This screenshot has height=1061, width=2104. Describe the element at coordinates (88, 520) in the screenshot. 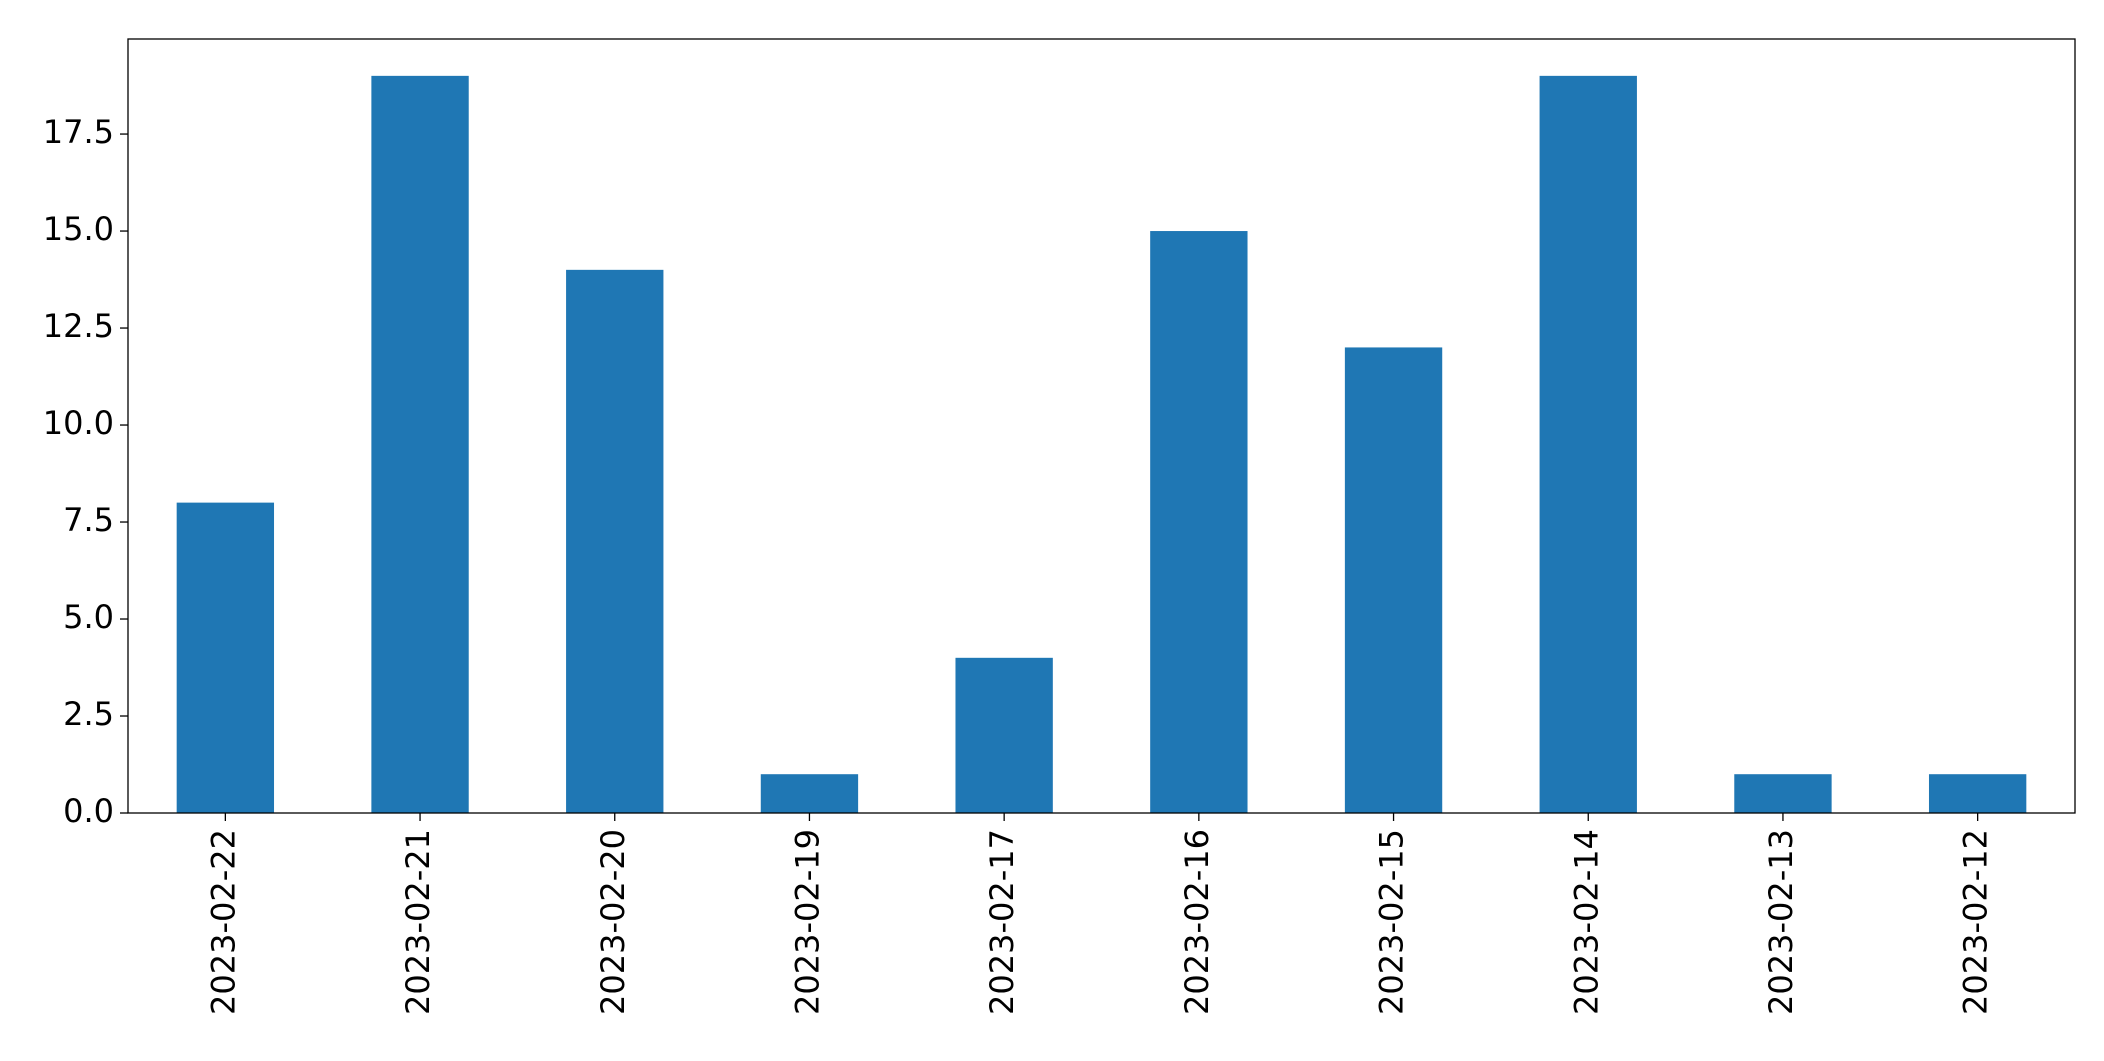

I see `y-tick-label: 7.5` at that location.